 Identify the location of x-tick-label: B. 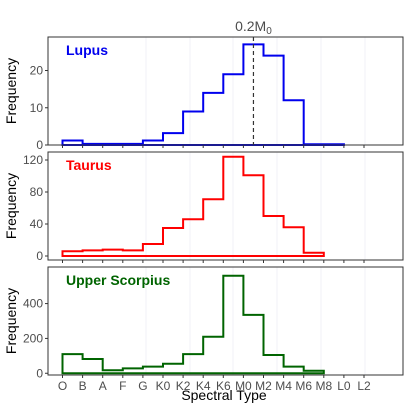
(83, 386).